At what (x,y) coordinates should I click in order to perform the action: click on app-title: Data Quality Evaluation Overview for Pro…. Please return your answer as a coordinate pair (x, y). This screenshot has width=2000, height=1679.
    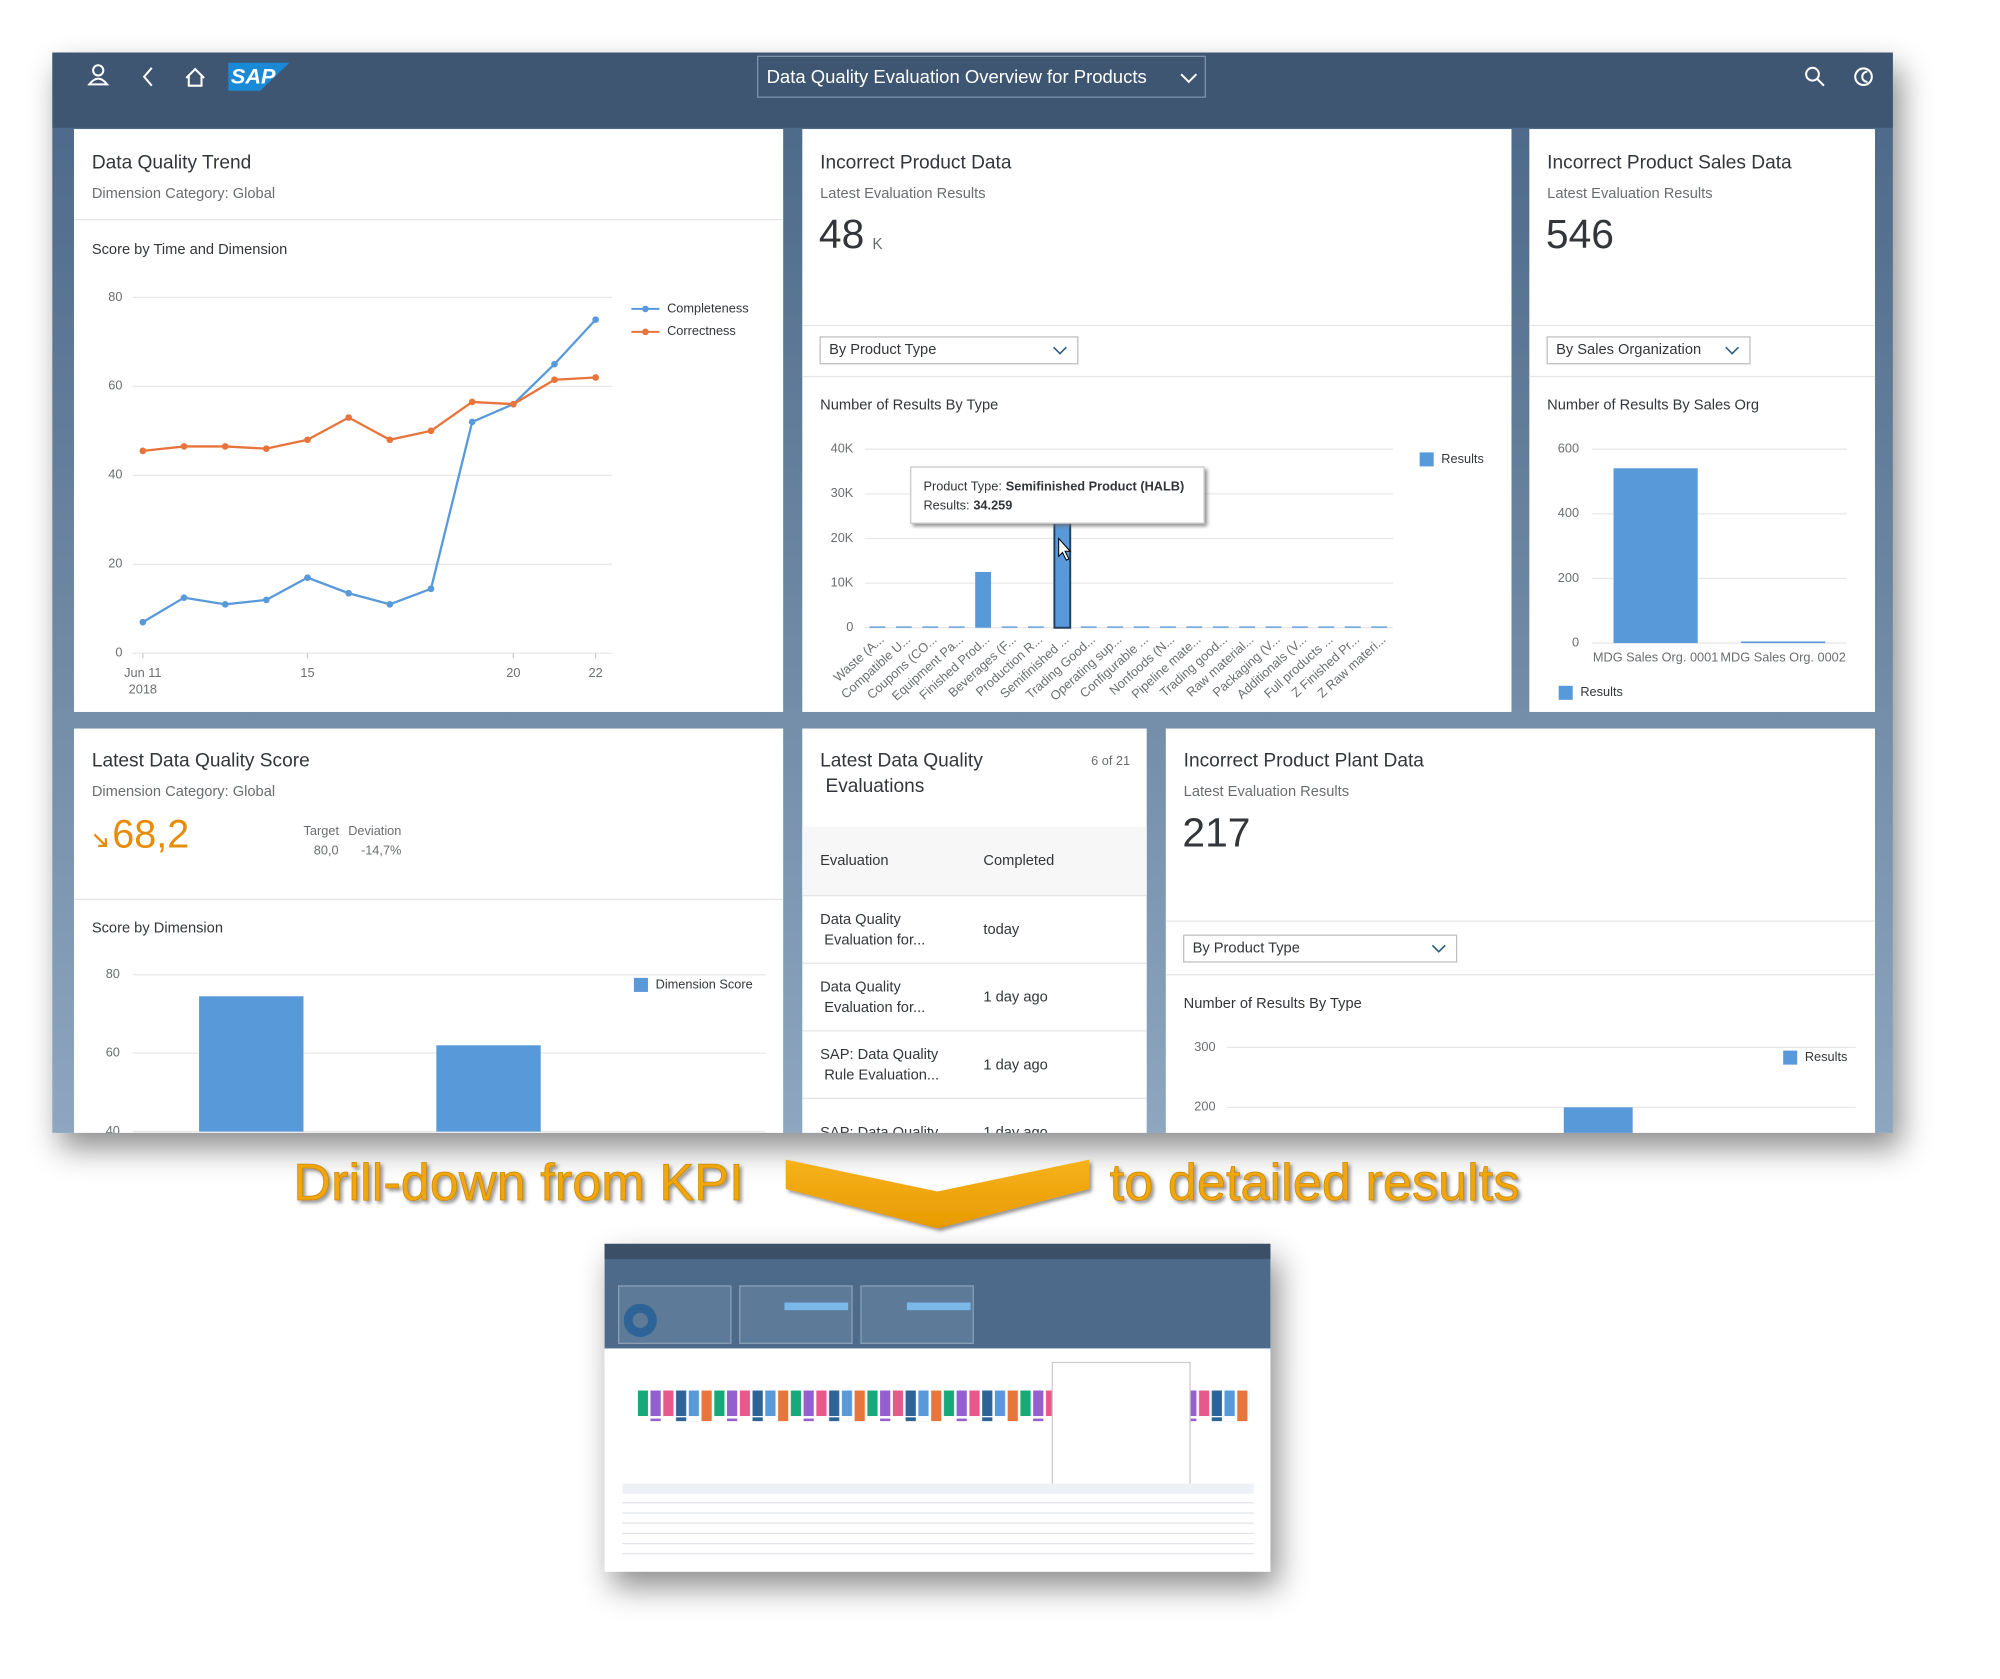
    Looking at the image, I should click on (957, 76).